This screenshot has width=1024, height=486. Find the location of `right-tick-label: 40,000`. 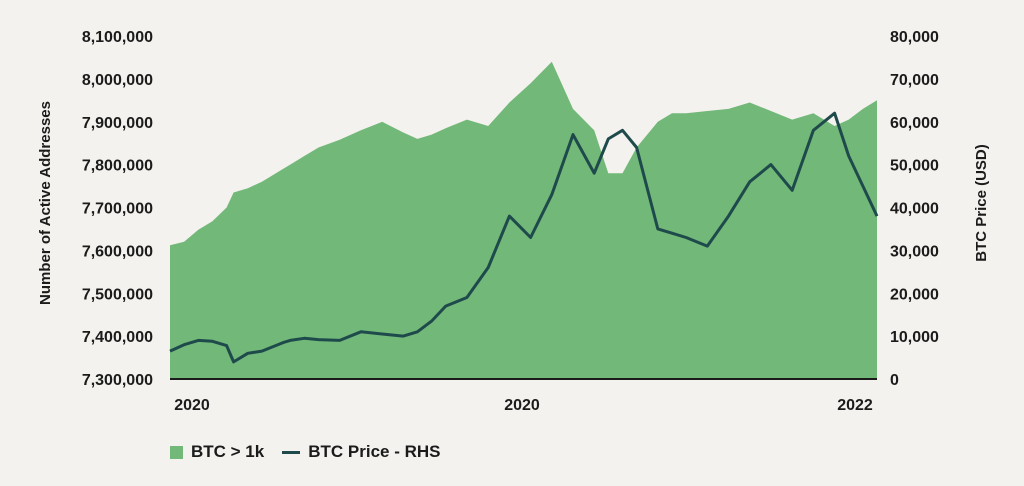

right-tick-label: 40,000 is located at coordinates (914, 209).